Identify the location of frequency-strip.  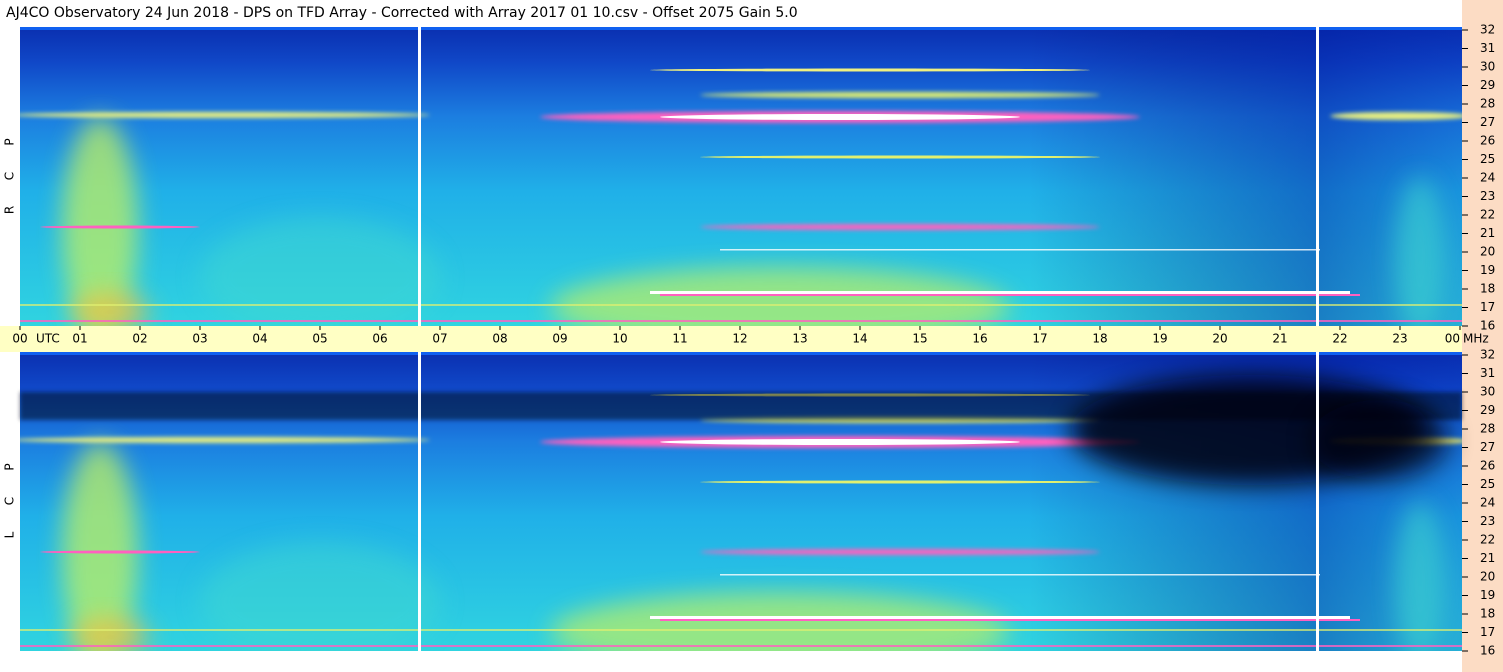
(1482, 336).